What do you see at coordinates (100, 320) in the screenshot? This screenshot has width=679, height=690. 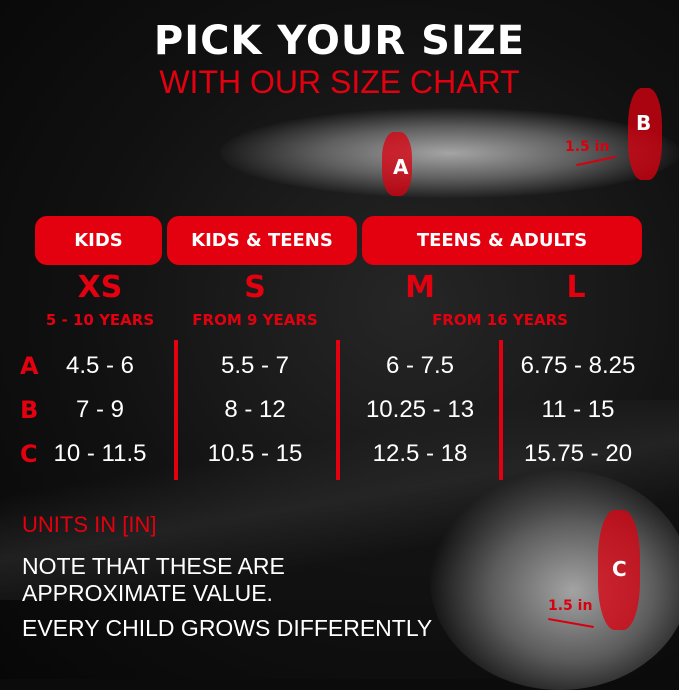 I see `age-xs: 5 - 10 YEARS` at bounding box center [100, 320].